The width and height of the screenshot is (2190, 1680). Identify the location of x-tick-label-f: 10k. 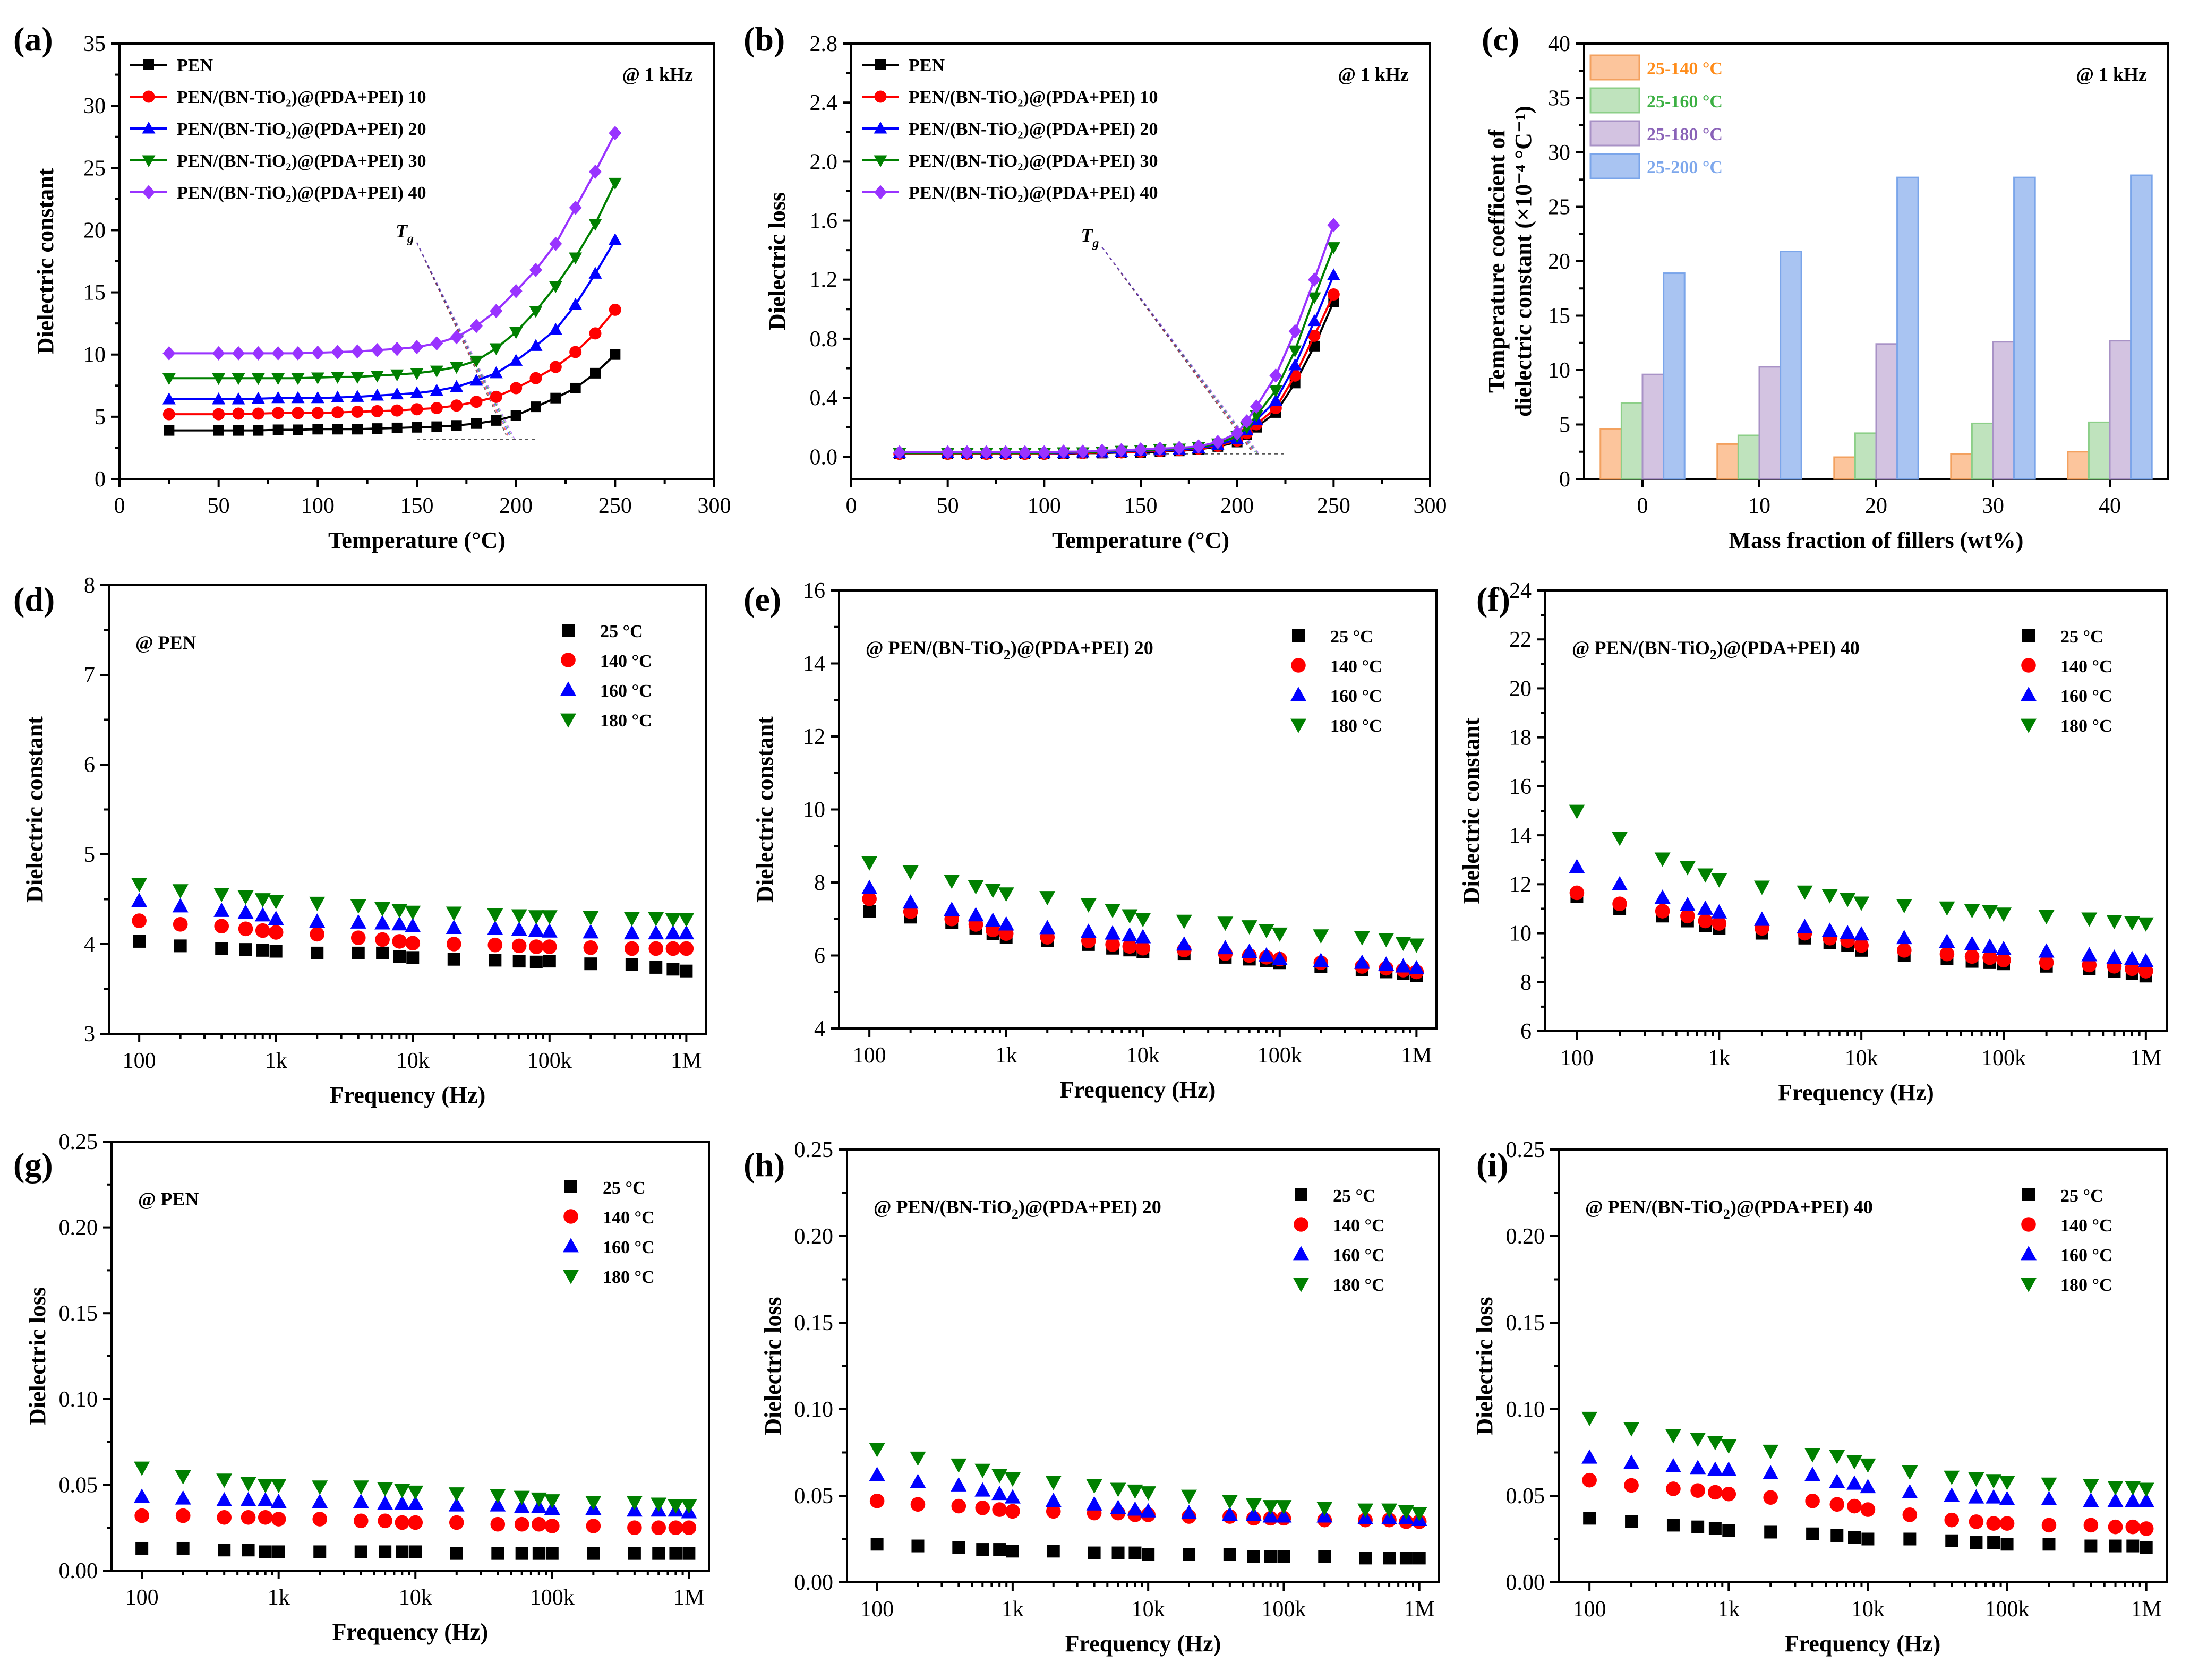
(1862, 1058).